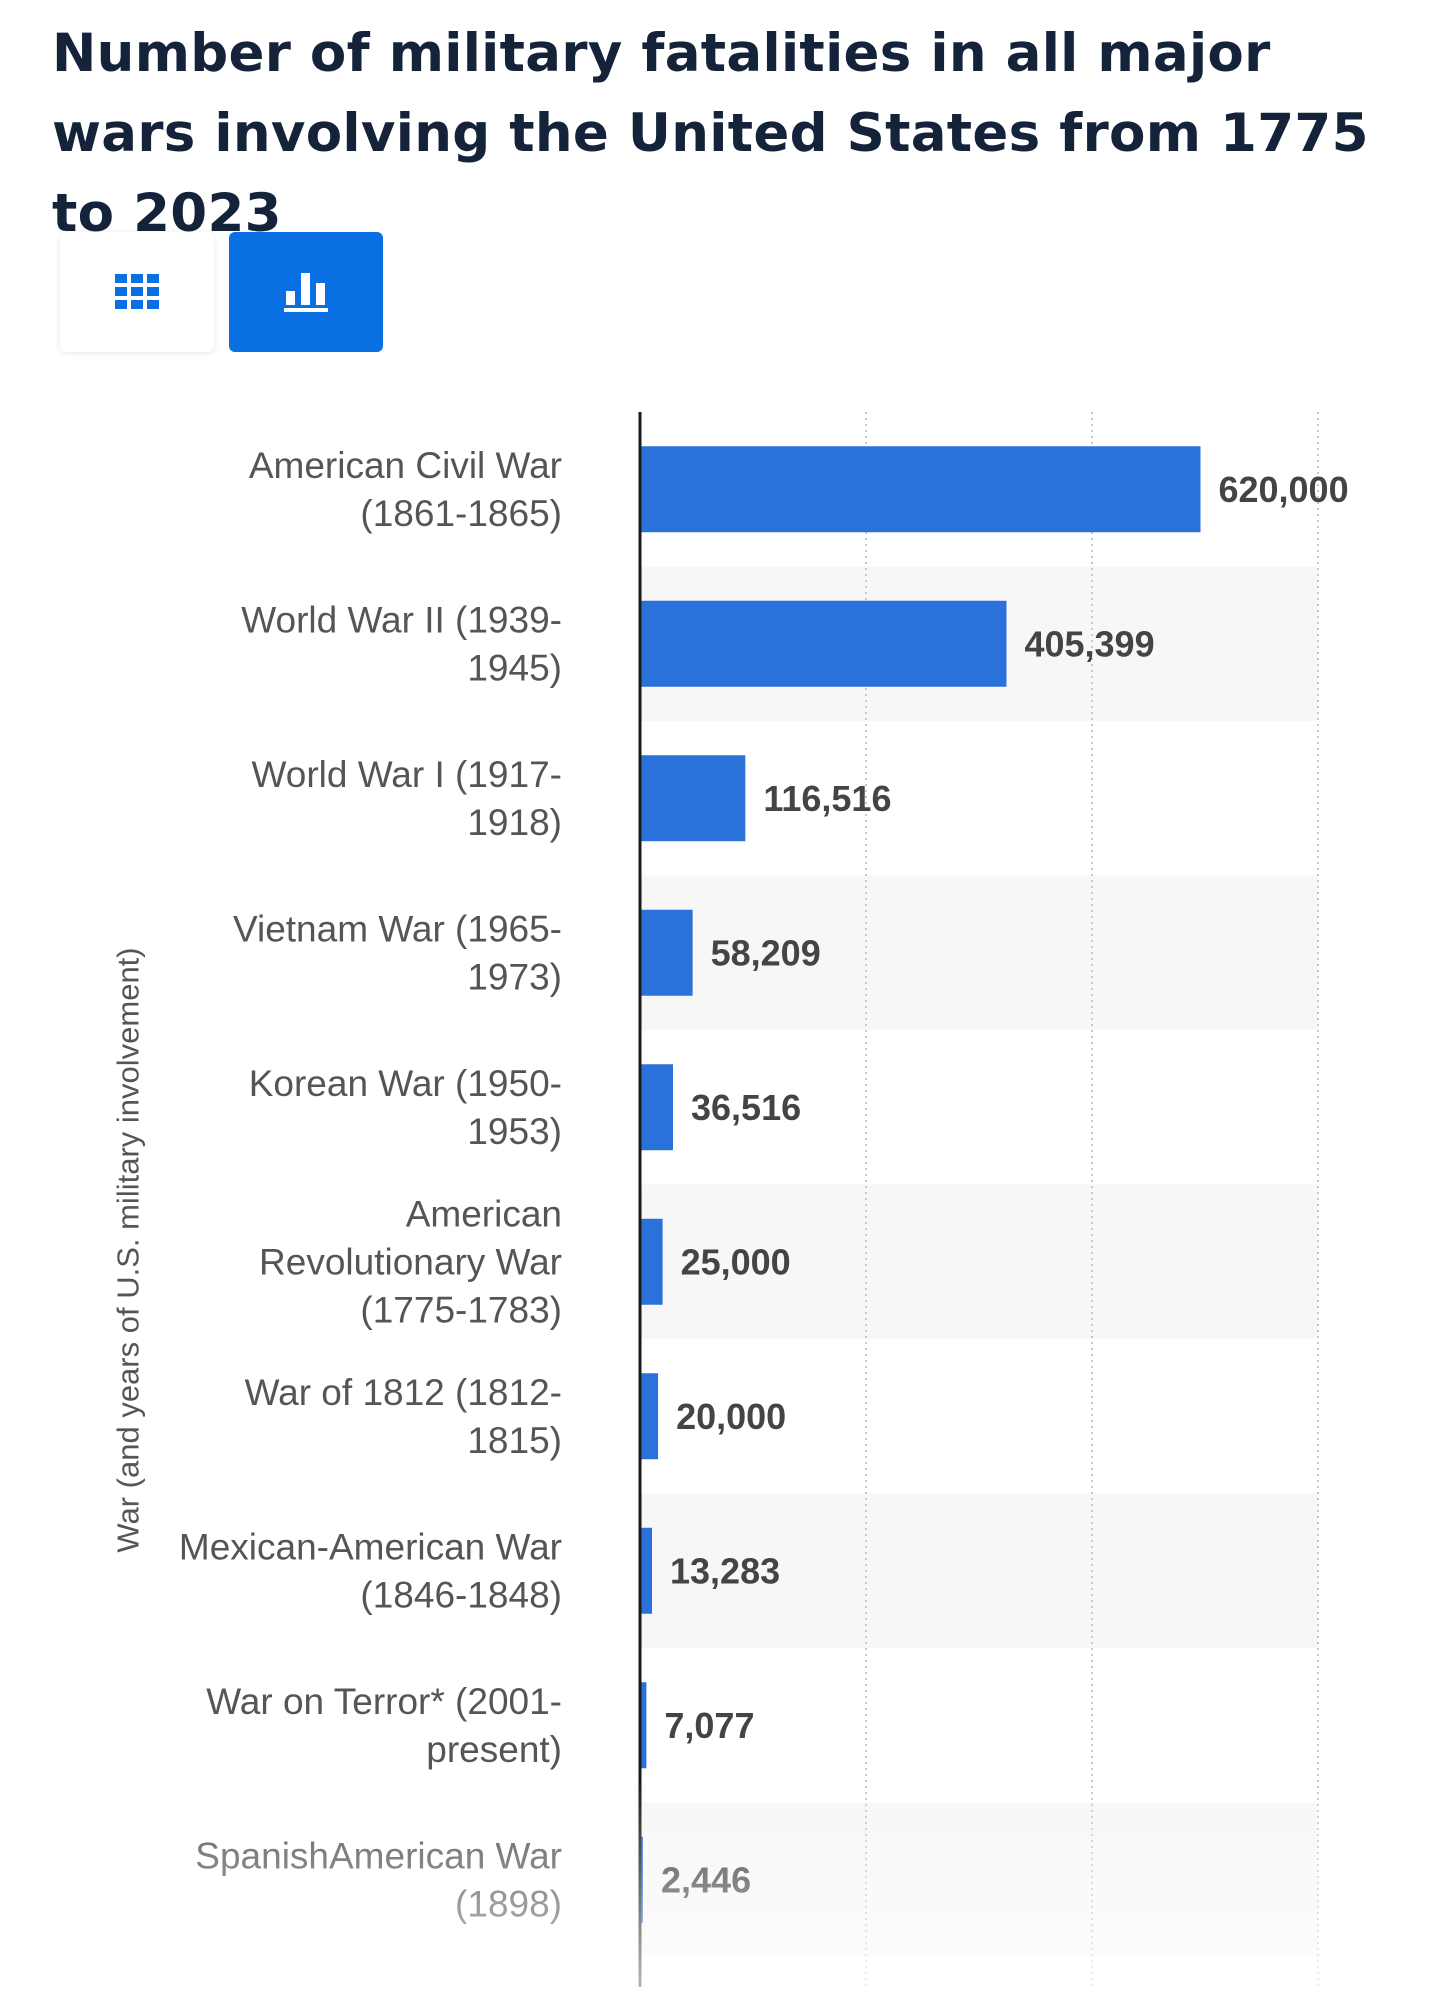 Image resolution: width=1440 pixels, height=2005 pixels. I want to click on category-label-line: Revolutionary War, so click(410, 1261).